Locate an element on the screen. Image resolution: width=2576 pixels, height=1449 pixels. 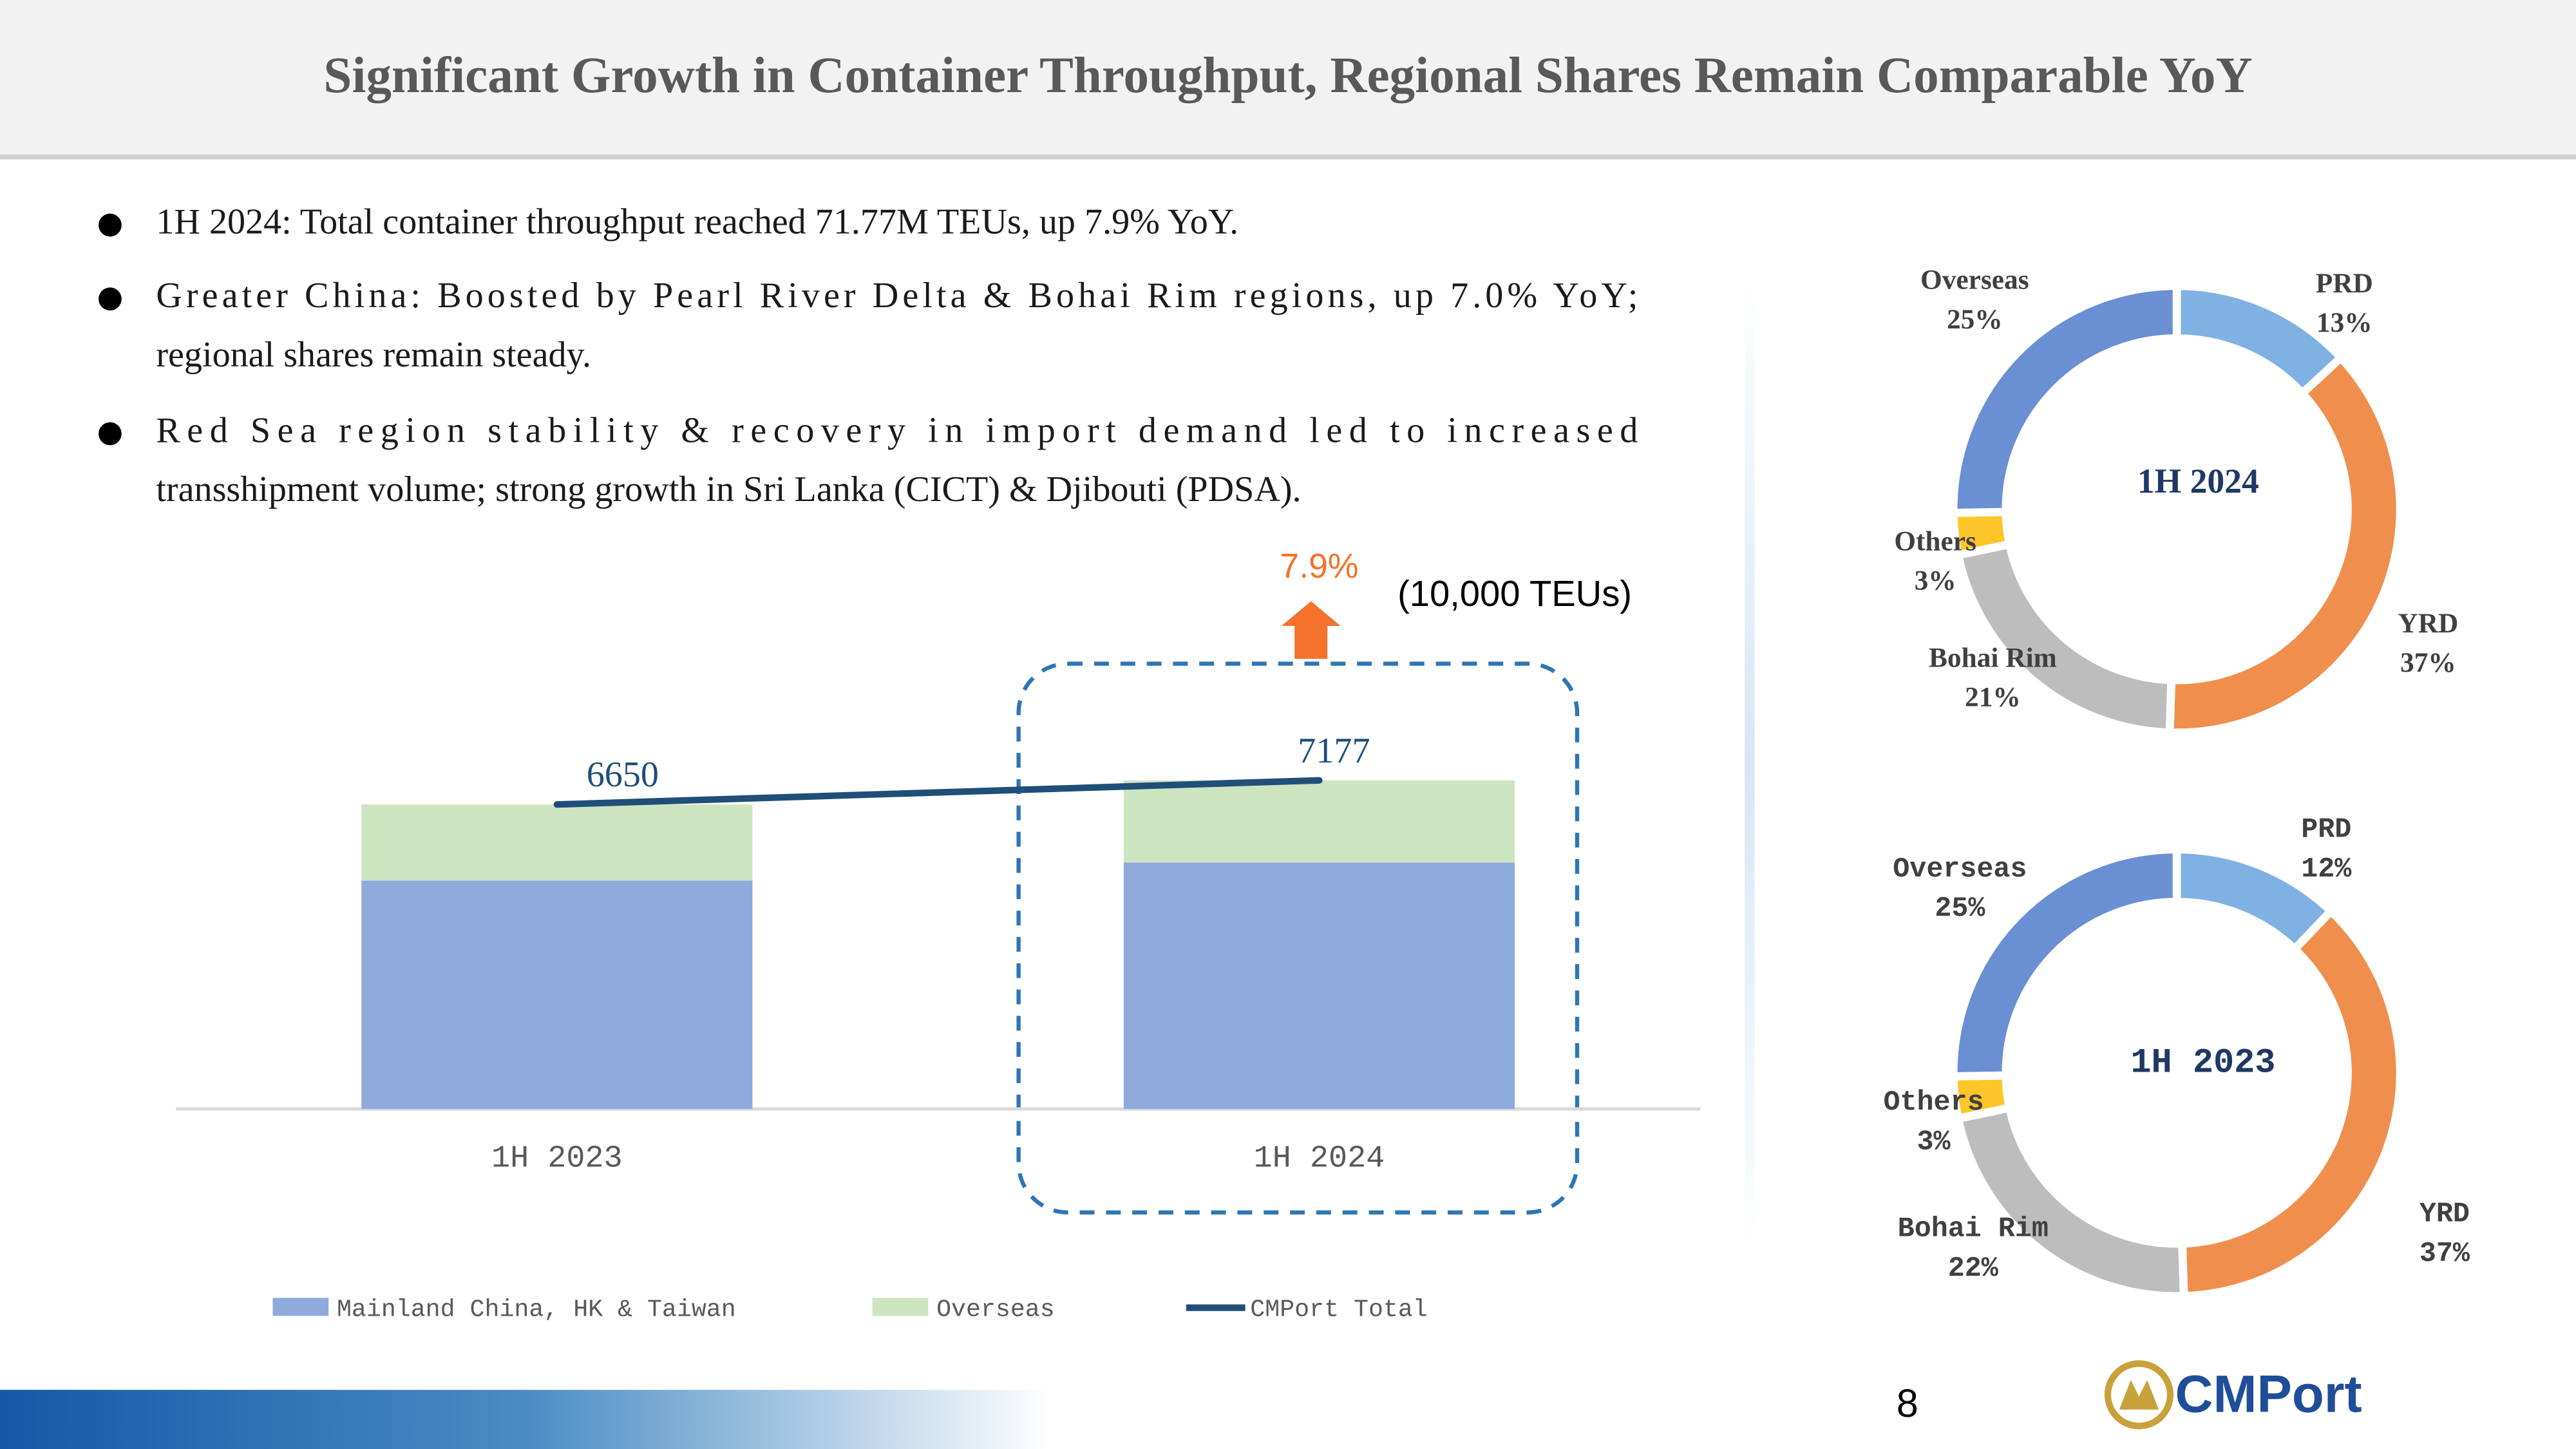
slice-percent: 22% is located at coordinates (1973, 1269).